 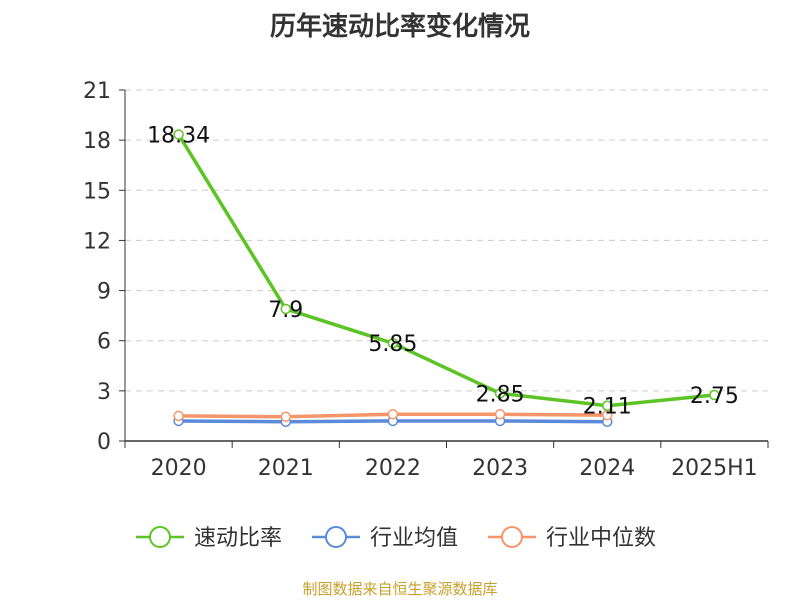 I want to click on legend-item: 速动比率, so click(x=209, y=538).